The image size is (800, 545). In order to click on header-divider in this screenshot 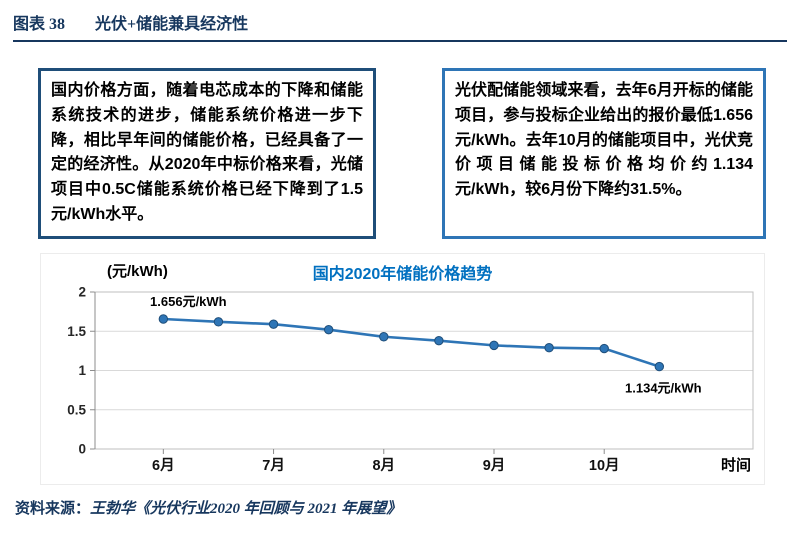, I will do `click(400, 41)`.